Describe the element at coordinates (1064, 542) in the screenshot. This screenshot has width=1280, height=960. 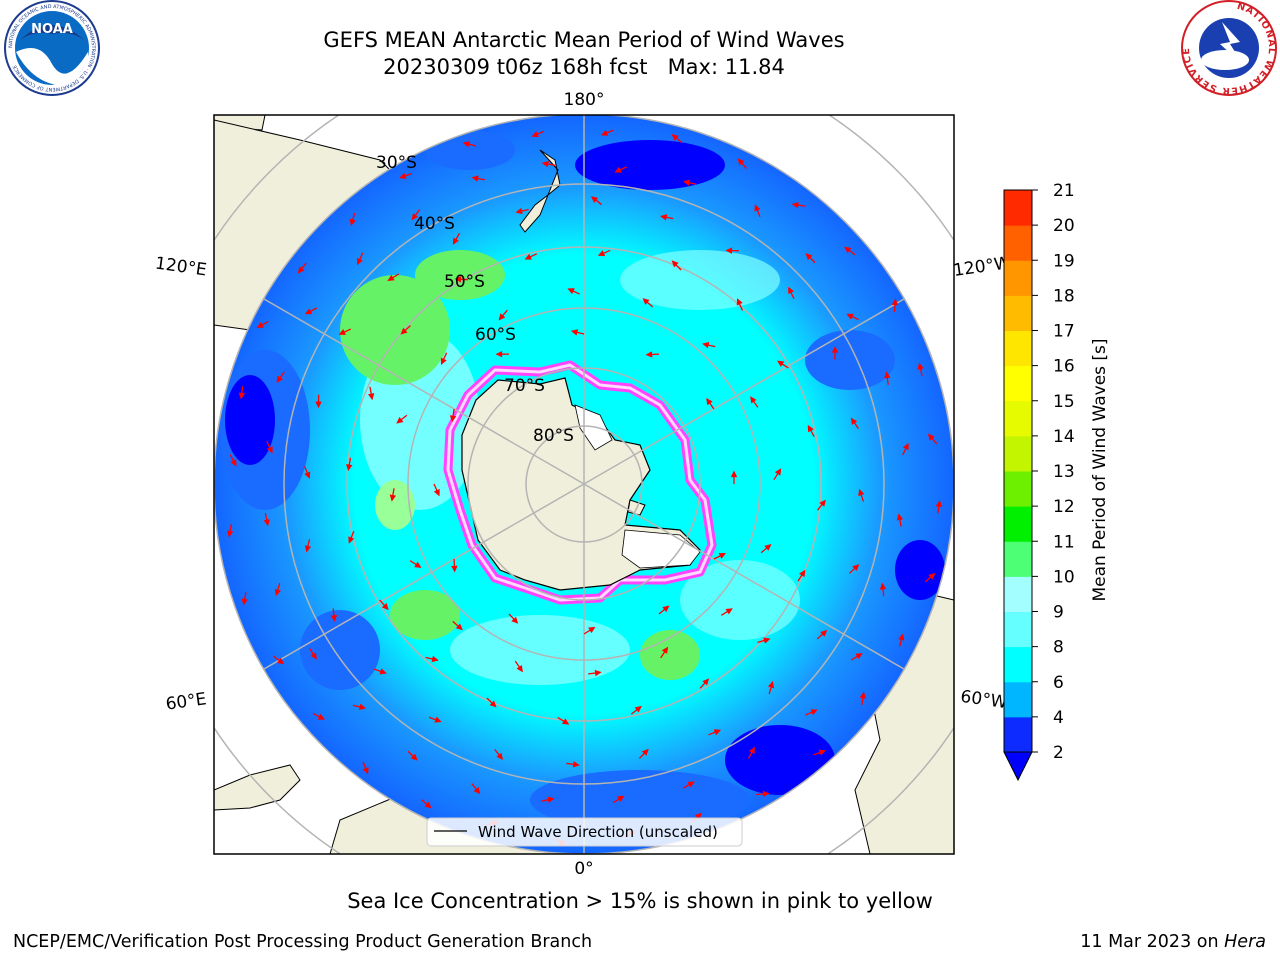
I see `colorbar-tick-label: 11` at that location.